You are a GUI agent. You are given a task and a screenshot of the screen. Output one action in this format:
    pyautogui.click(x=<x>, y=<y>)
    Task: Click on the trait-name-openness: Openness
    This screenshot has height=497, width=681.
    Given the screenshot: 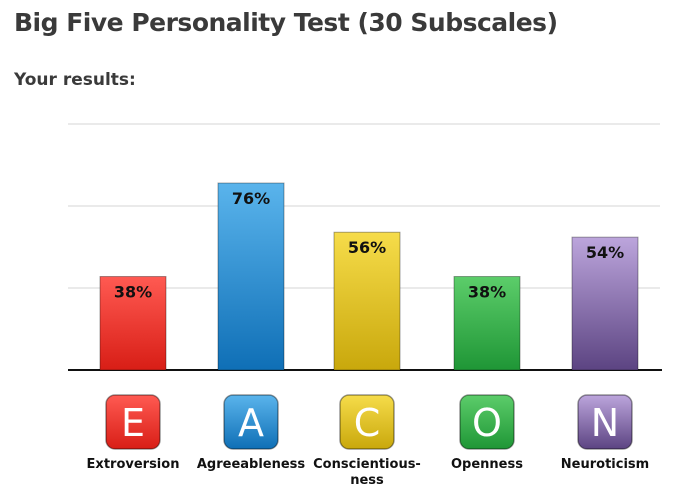 What is the action you would take?
    pyautogui.click(x=487, y=464)
    